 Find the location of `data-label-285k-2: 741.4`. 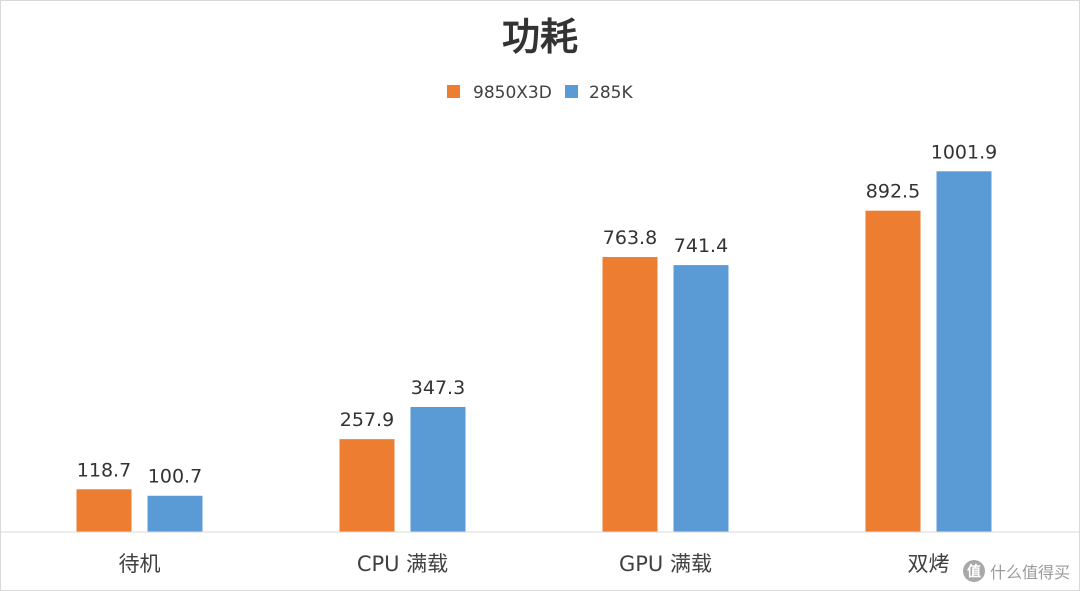

data-label-285k-2: 741.4 is located at coordinates (701, 246).